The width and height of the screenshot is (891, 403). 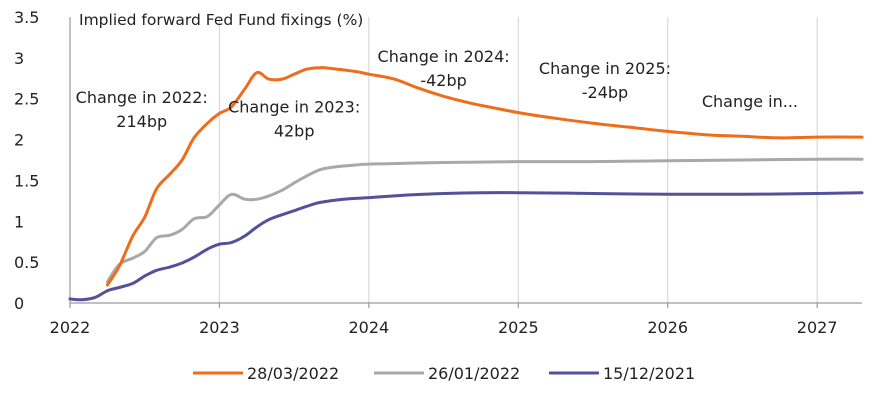 What do you see at coordinates (221, 20) in the screenshot?
I see `chart-title: Implied forward Fed Fund fixings (%)` at bounding box center [221, 20].